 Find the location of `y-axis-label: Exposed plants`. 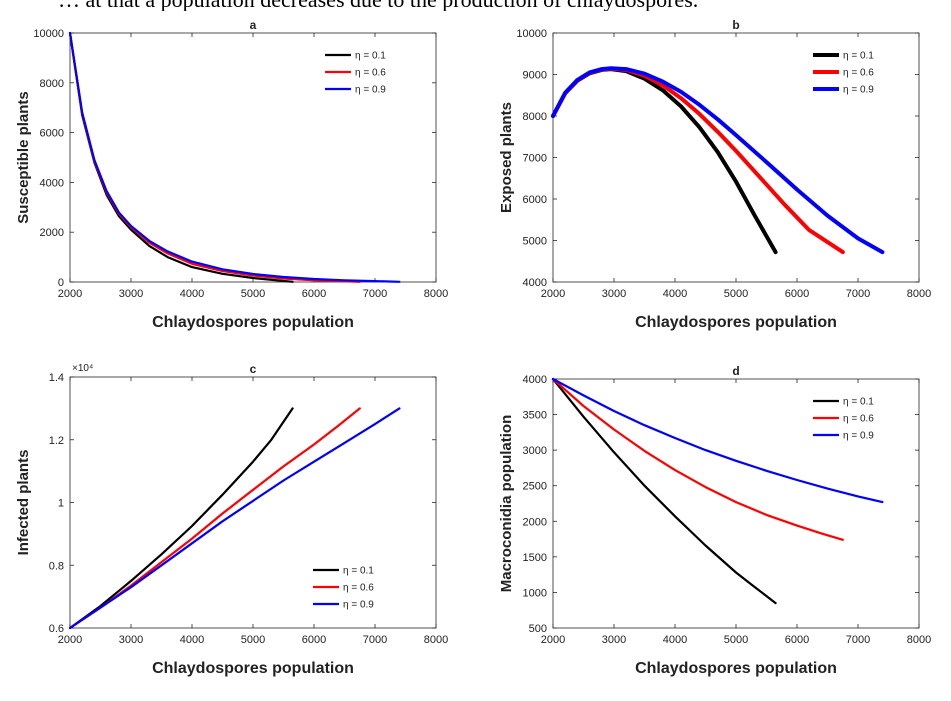

y-axis-label: Exposed plants is located at coordinates (506, 157).